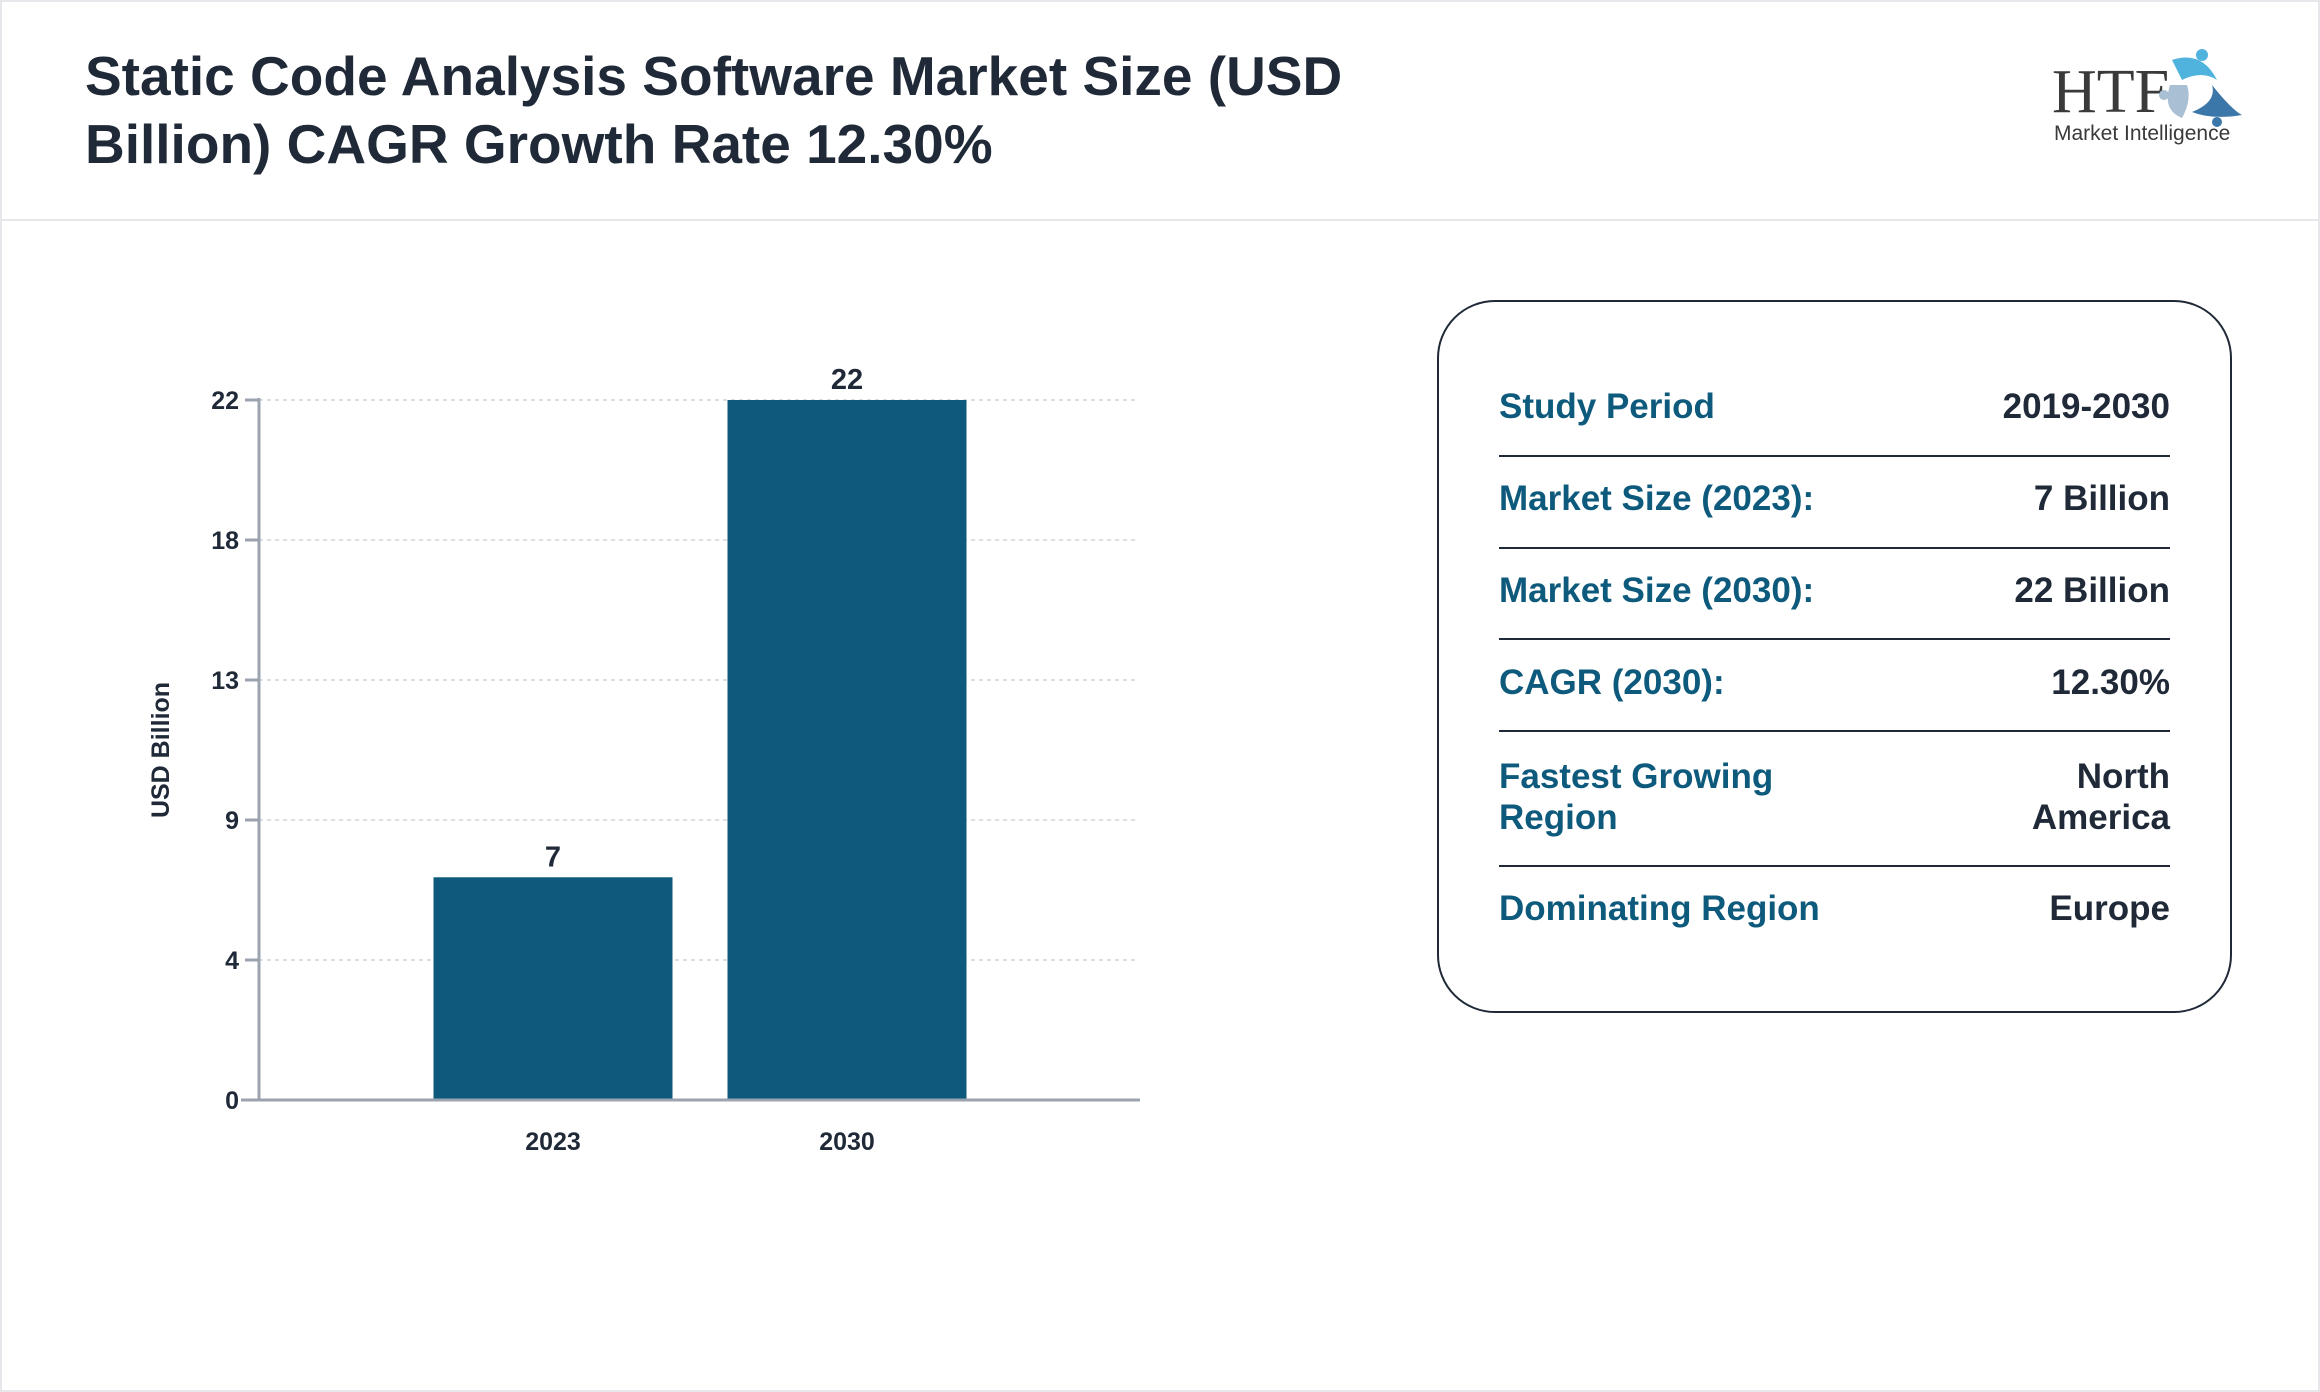 The width and height of the screenshot is (2320, 1392). What do you see at coordinates (847, 1142) in the screenshot?
I see `x-tick-label: 2030` at bounding box center [847, 1142].